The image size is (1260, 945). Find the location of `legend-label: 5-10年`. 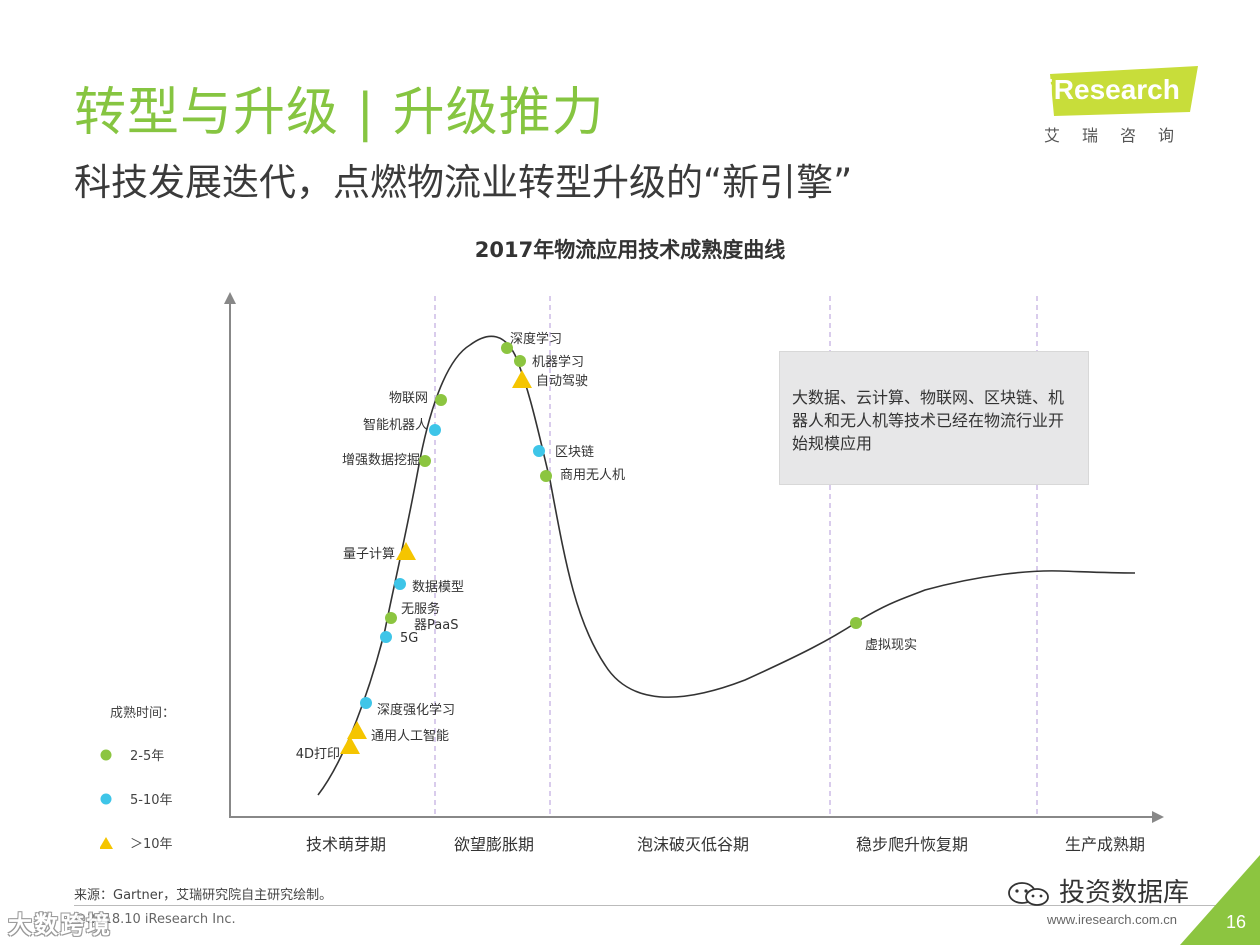

legend-label: 5-10年 is located at coordinates (151, 800).